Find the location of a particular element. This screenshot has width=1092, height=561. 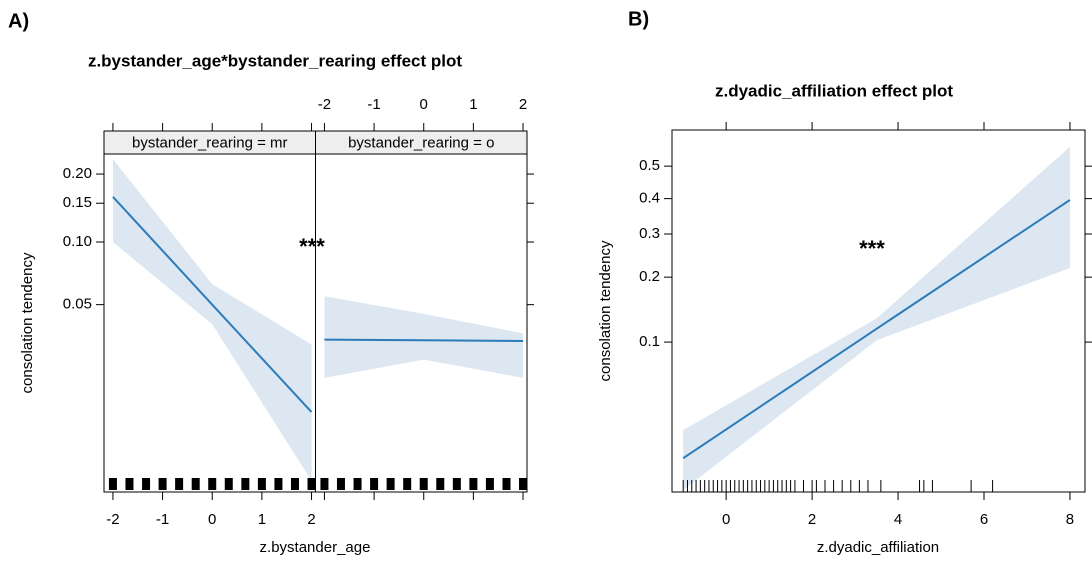

x-tick-label: 6 is located at coordinates (984, 519).